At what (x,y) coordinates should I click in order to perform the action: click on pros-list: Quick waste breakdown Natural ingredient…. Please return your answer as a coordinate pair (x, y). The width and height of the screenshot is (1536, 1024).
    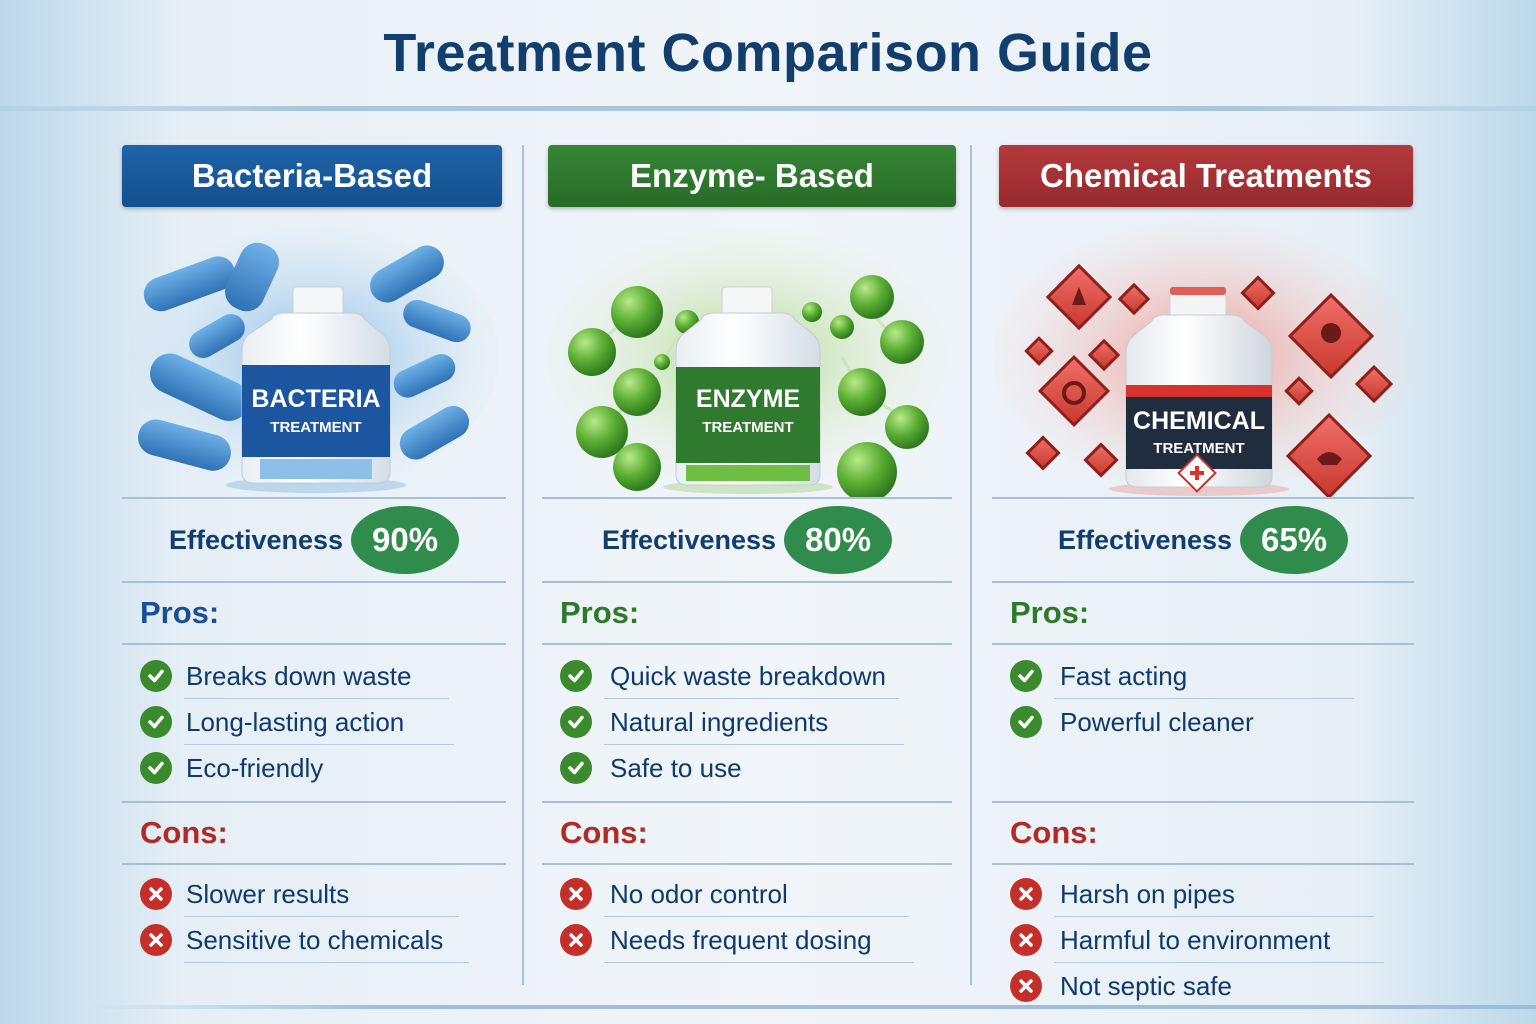
    Looking at the image, I should click on (747, 718).